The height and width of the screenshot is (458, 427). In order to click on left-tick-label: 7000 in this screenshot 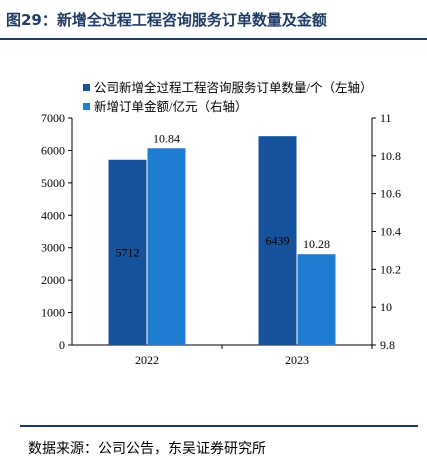, I will do `click(53, 118)`.